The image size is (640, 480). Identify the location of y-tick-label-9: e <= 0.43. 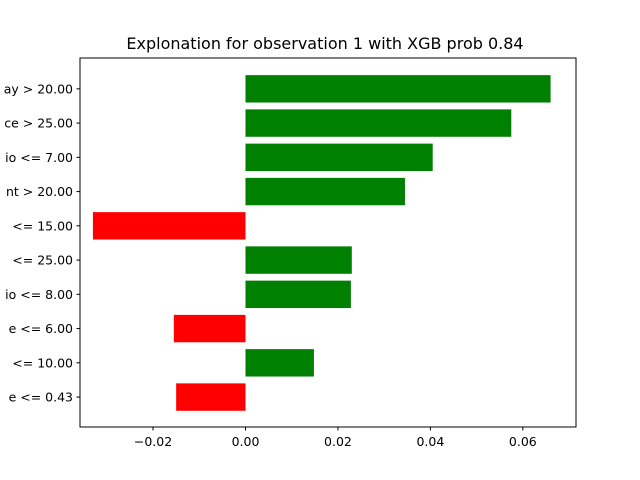
(41, 397).